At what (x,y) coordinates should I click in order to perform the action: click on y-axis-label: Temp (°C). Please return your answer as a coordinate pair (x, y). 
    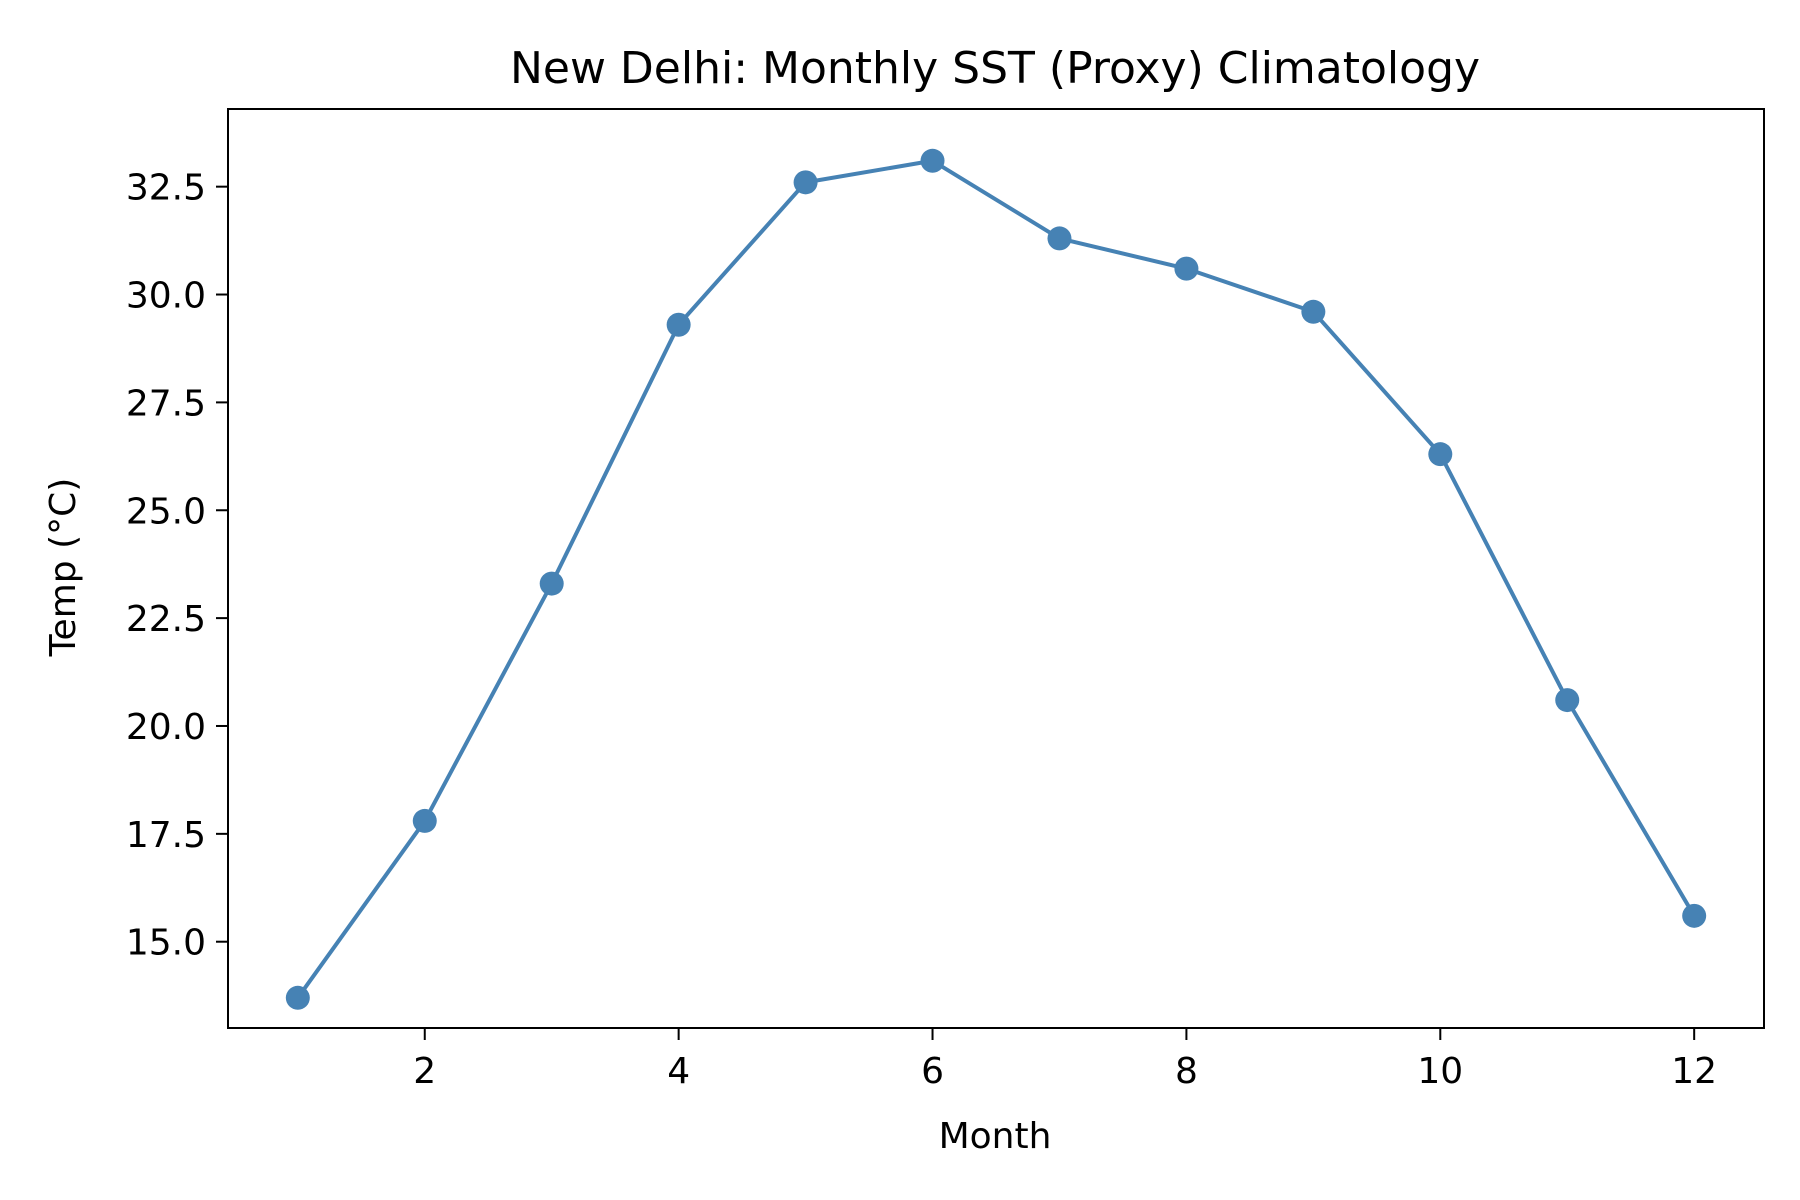
    Looking at the image, I should click on (63, 568).